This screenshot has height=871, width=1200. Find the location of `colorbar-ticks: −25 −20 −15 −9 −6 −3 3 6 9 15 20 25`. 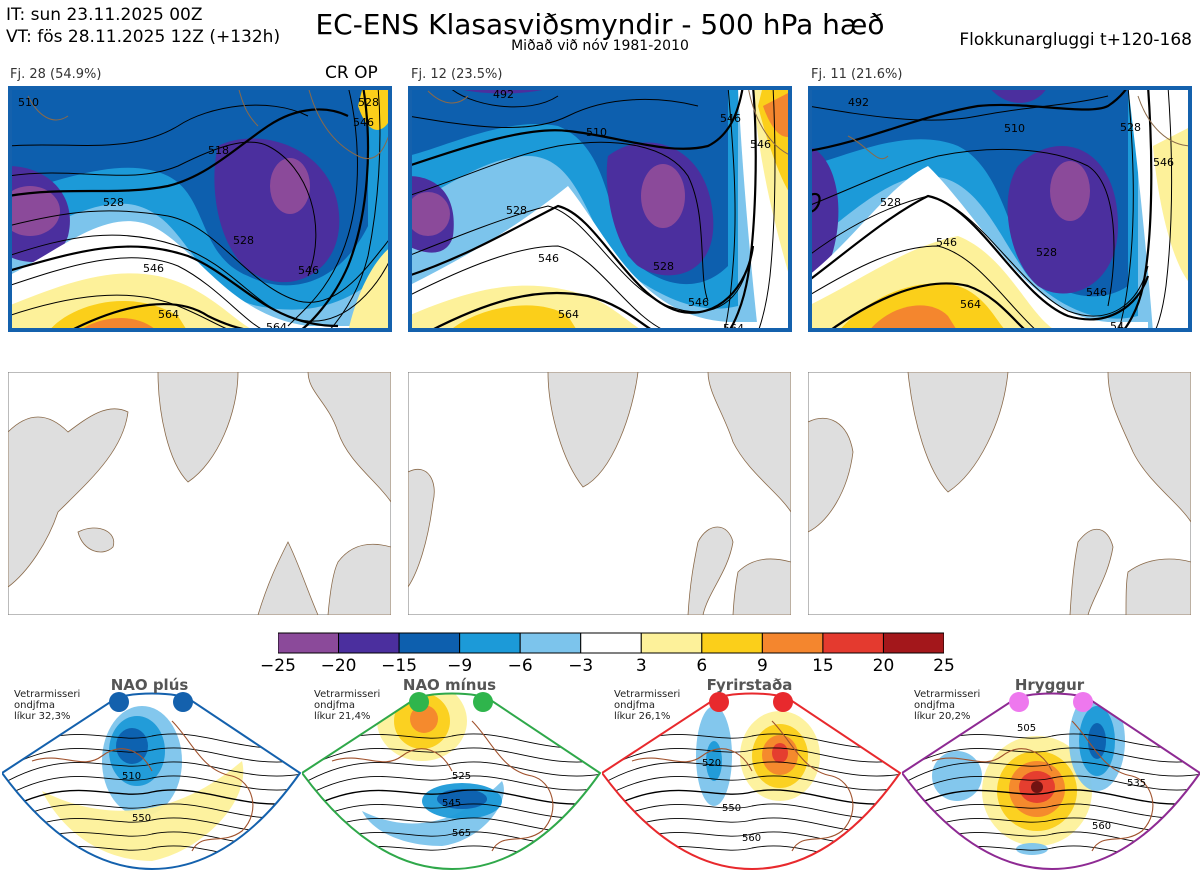

colorbar-ticks: −25 −20 −15 −9 −6 −3 3 6 9 15 20 25 is located at coordinates (600, 667).